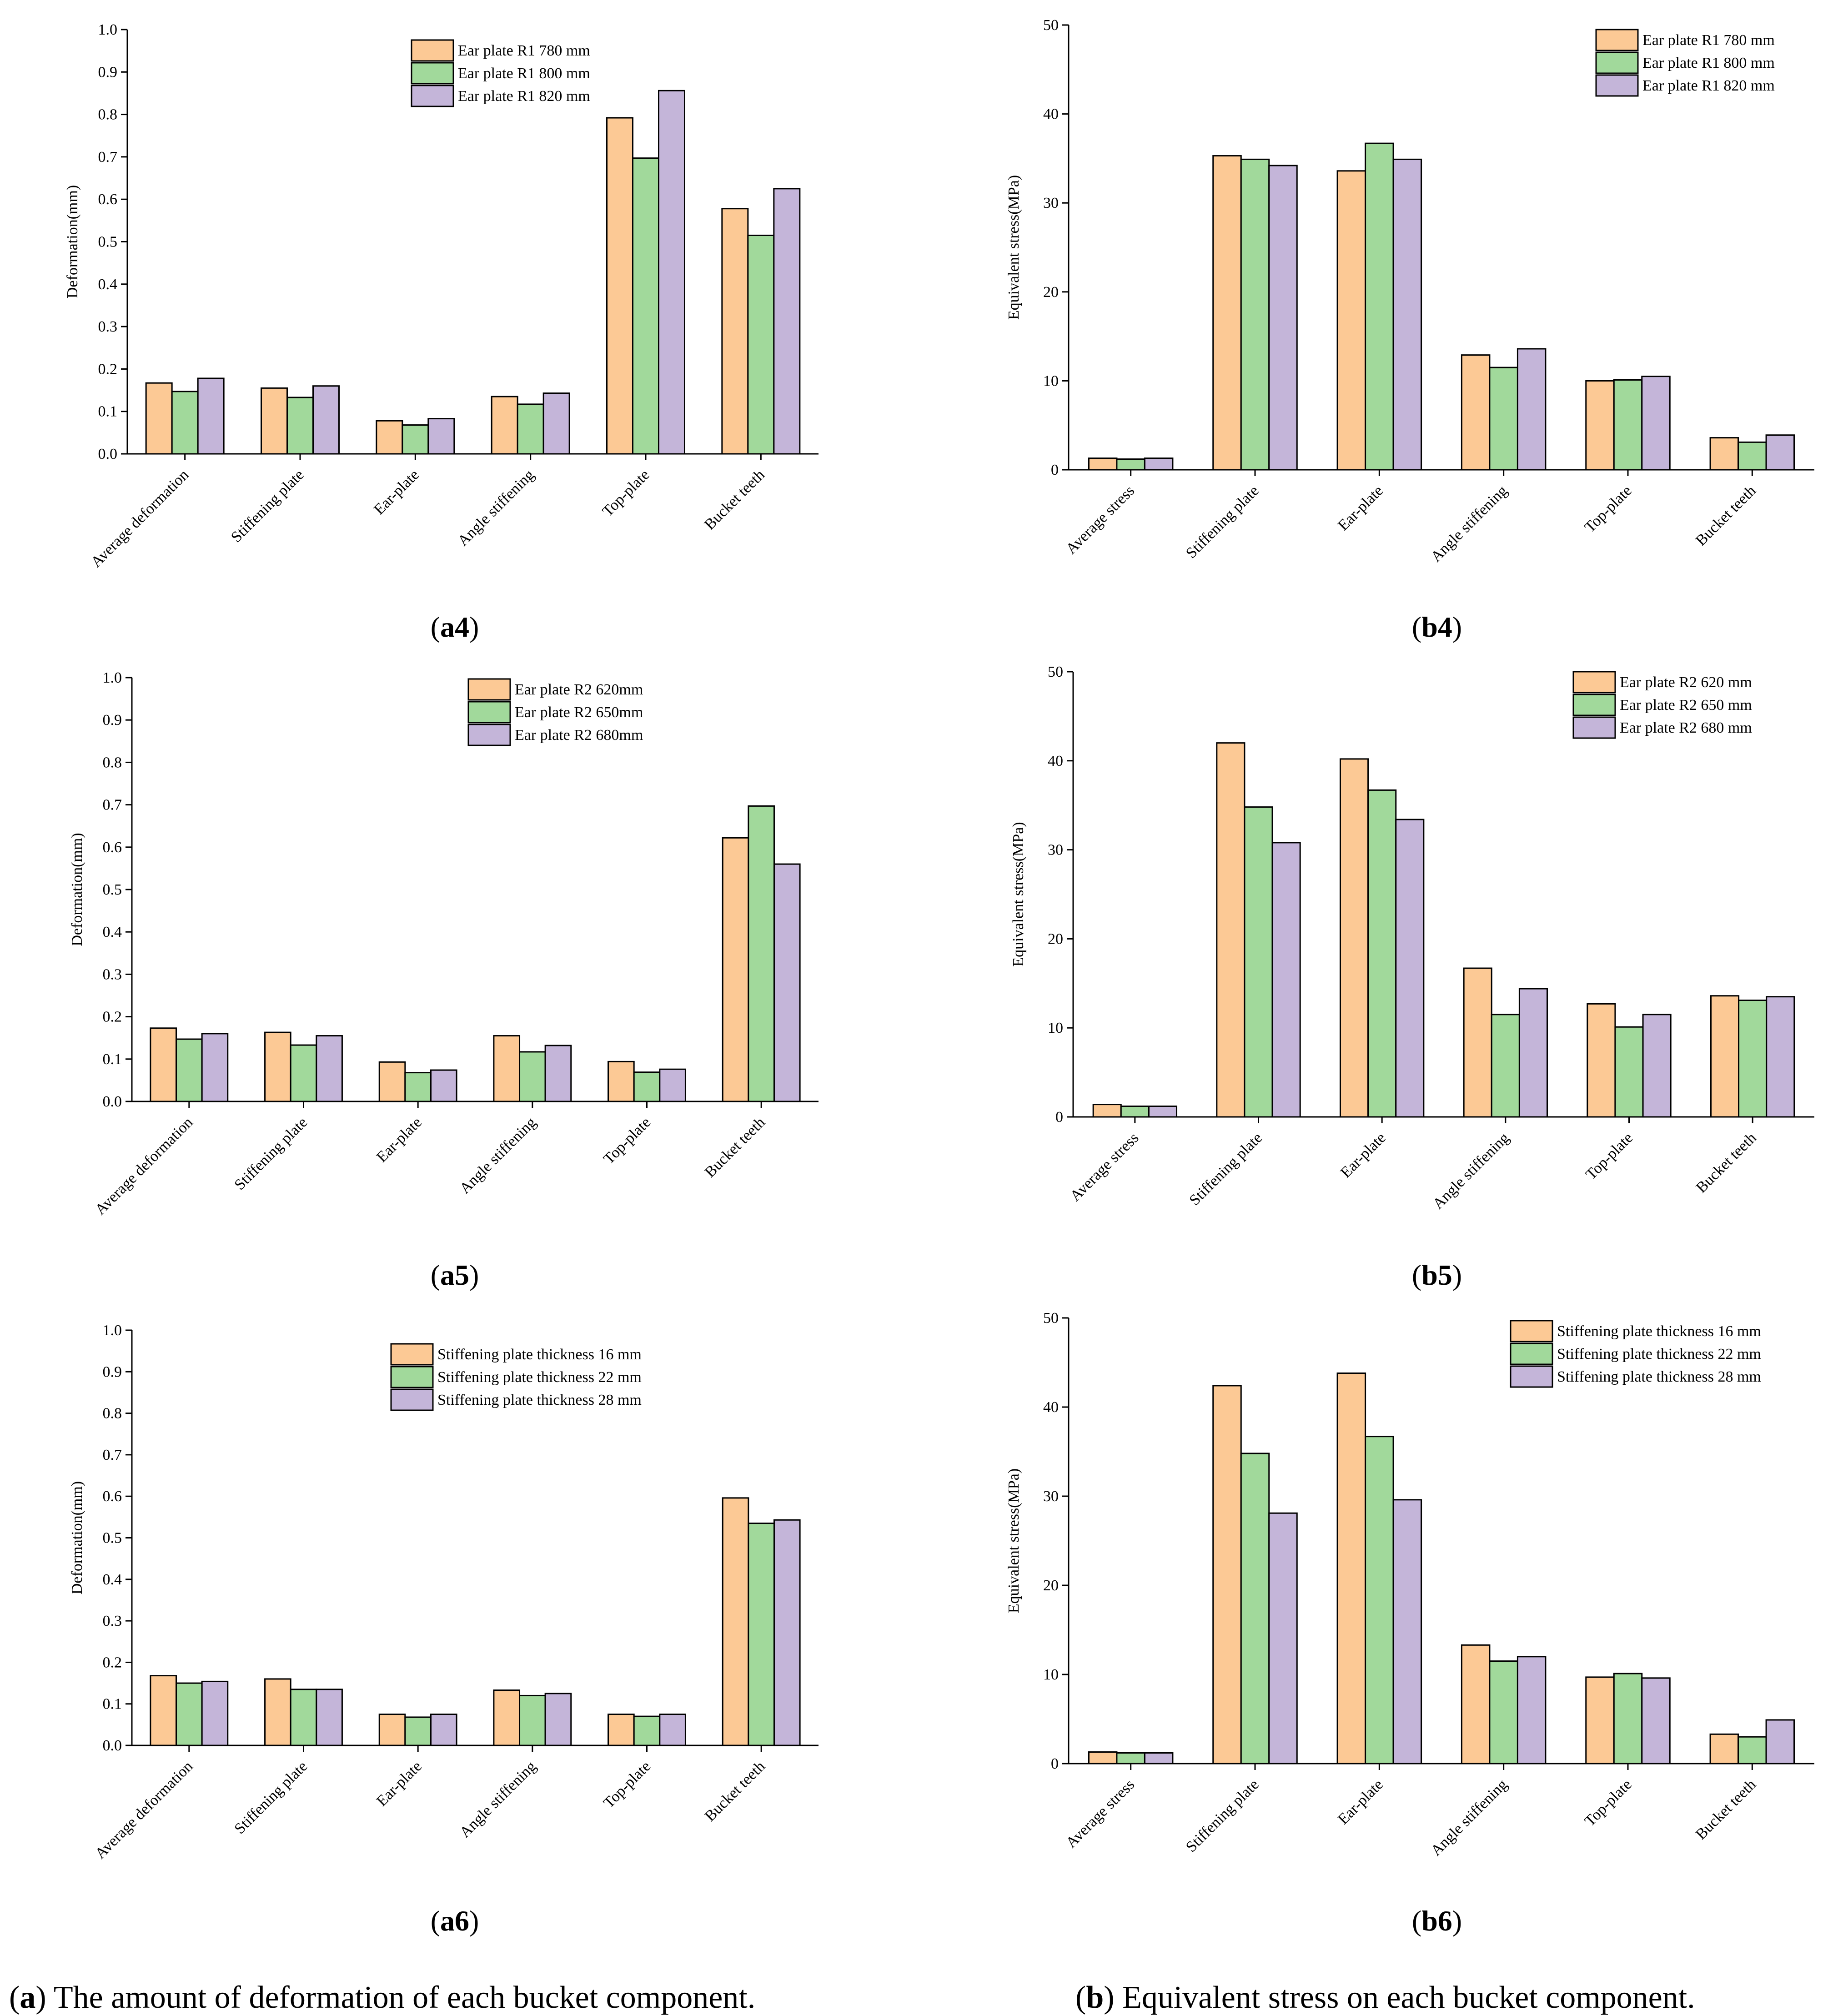  Describe the element at coordinates (1055, 470) in the screenshot. I see `y-tick-label-b4: 0` at that location.